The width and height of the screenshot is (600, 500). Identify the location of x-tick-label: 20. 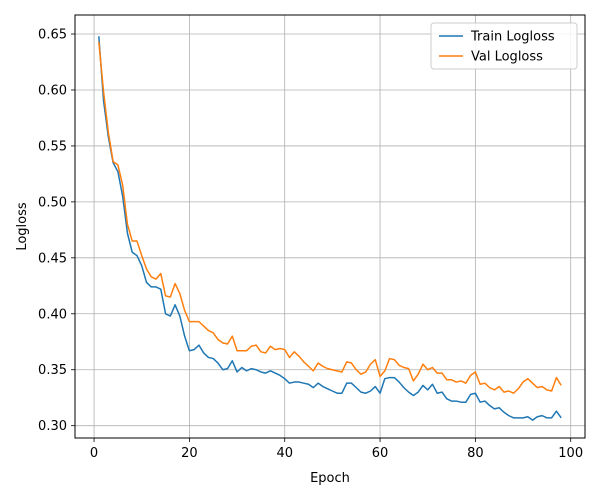
(189, 453).